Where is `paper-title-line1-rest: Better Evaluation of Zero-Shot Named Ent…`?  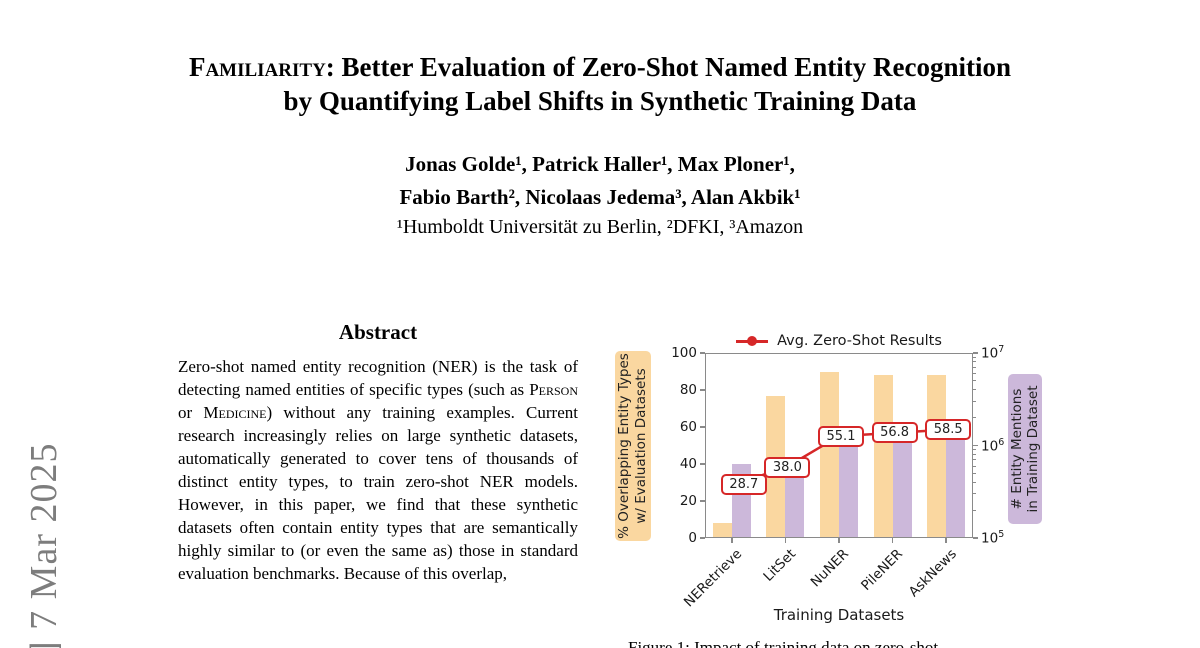
paper-title-line1-rest: Better Evaluation of Zero-Shot Named Ent… is located at coordinates (673, 67).